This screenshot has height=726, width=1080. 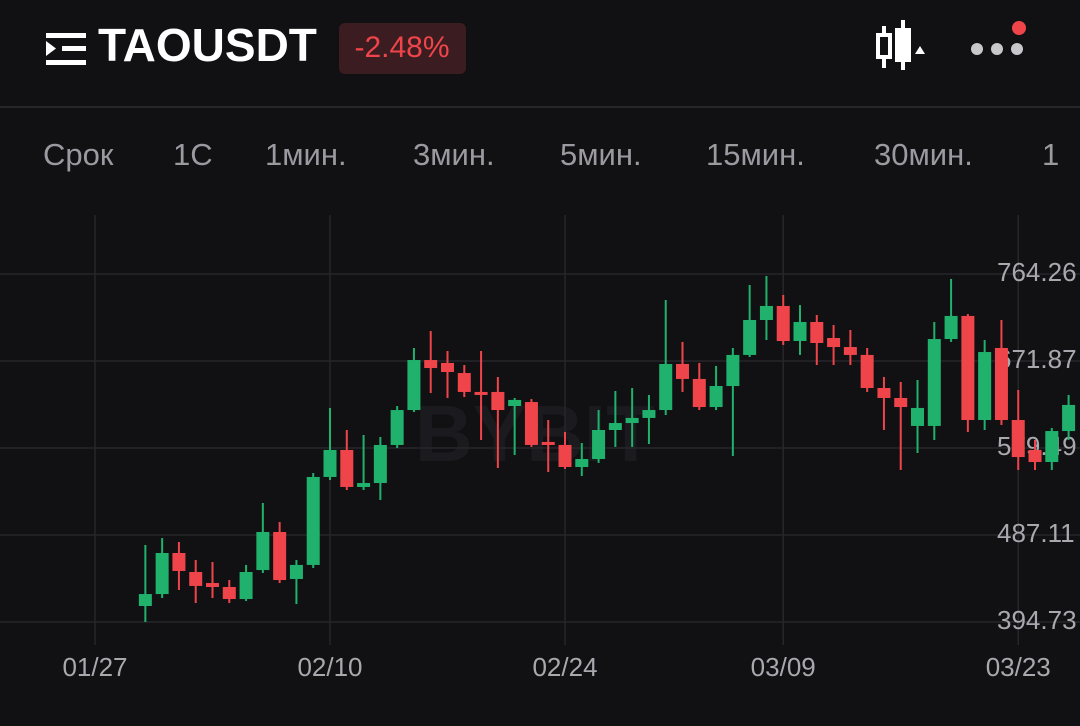 What do you see at coordinates (193, 154) in the screenshot?
I see `tab: 1С` at bounding box center [193, 154].